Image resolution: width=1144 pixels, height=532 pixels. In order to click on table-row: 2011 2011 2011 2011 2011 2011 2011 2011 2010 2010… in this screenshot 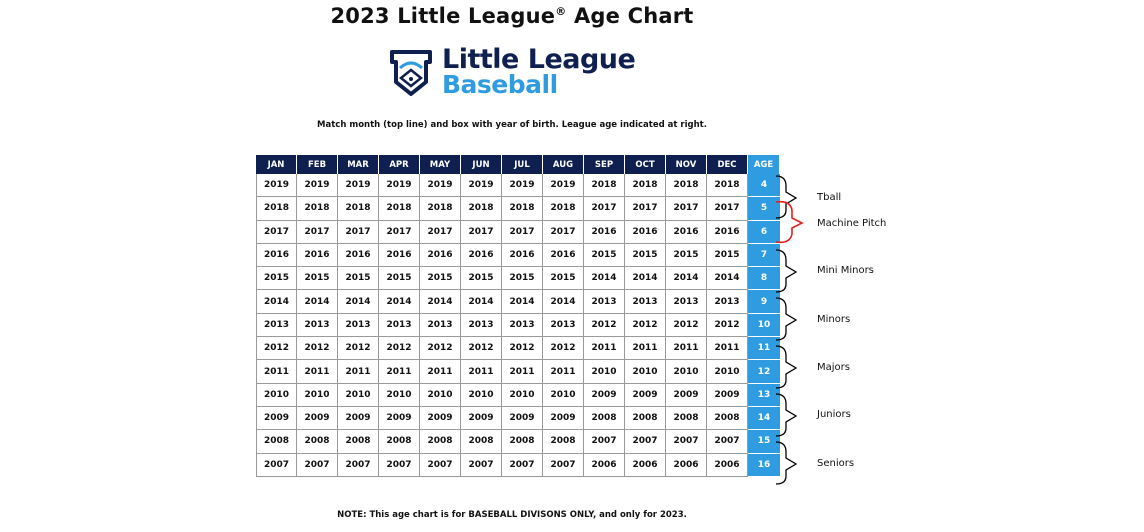, I will do `click(518, 372)`.